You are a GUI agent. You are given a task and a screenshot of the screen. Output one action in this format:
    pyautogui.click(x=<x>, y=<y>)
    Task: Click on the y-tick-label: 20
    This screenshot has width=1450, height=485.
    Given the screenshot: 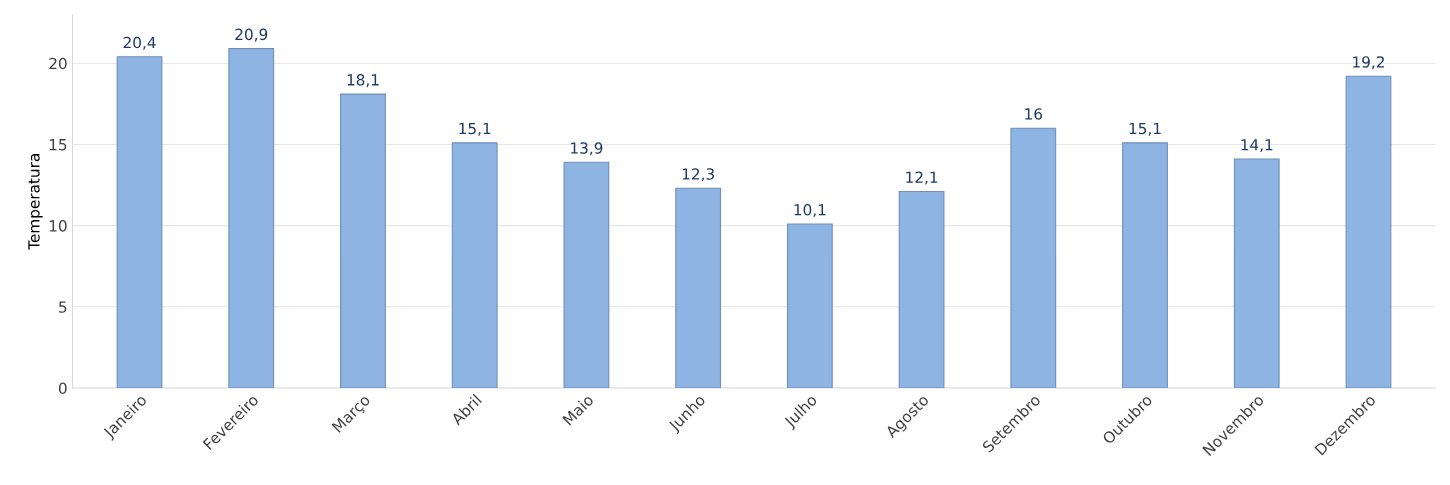 What is the action you would take?
    pyautogui.click(x=58, y=63)
    